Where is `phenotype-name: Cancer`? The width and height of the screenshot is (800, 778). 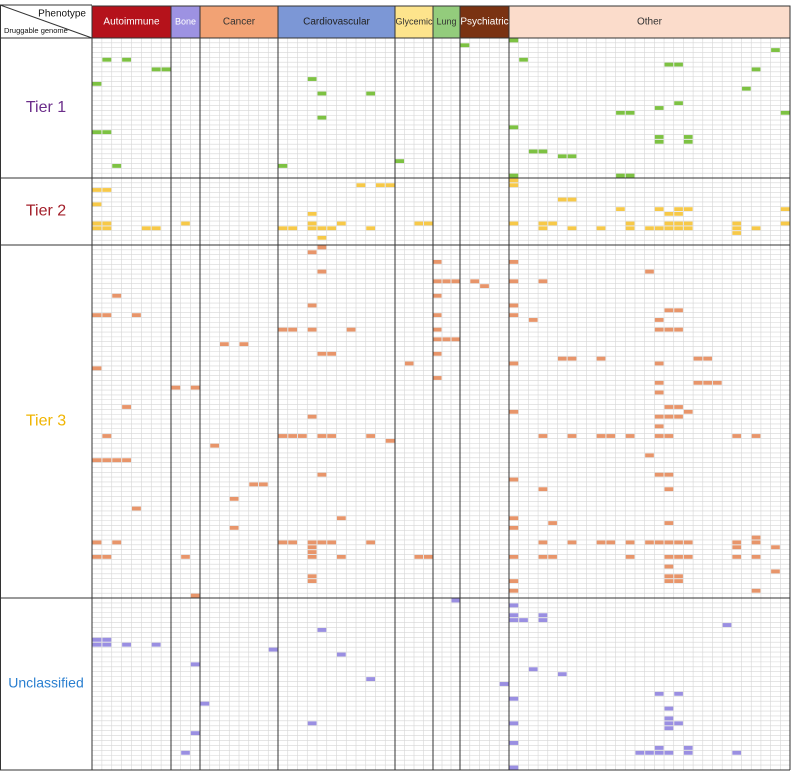
phenotype-name: Cancer is located at coordinates (239, 22).